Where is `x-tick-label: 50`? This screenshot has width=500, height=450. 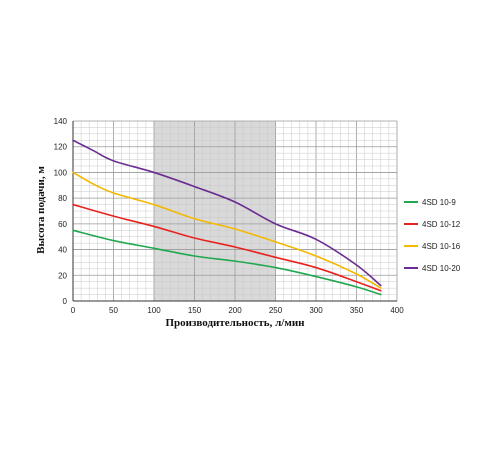
x-tick-label: 50 is located at coordinates (113, 310).